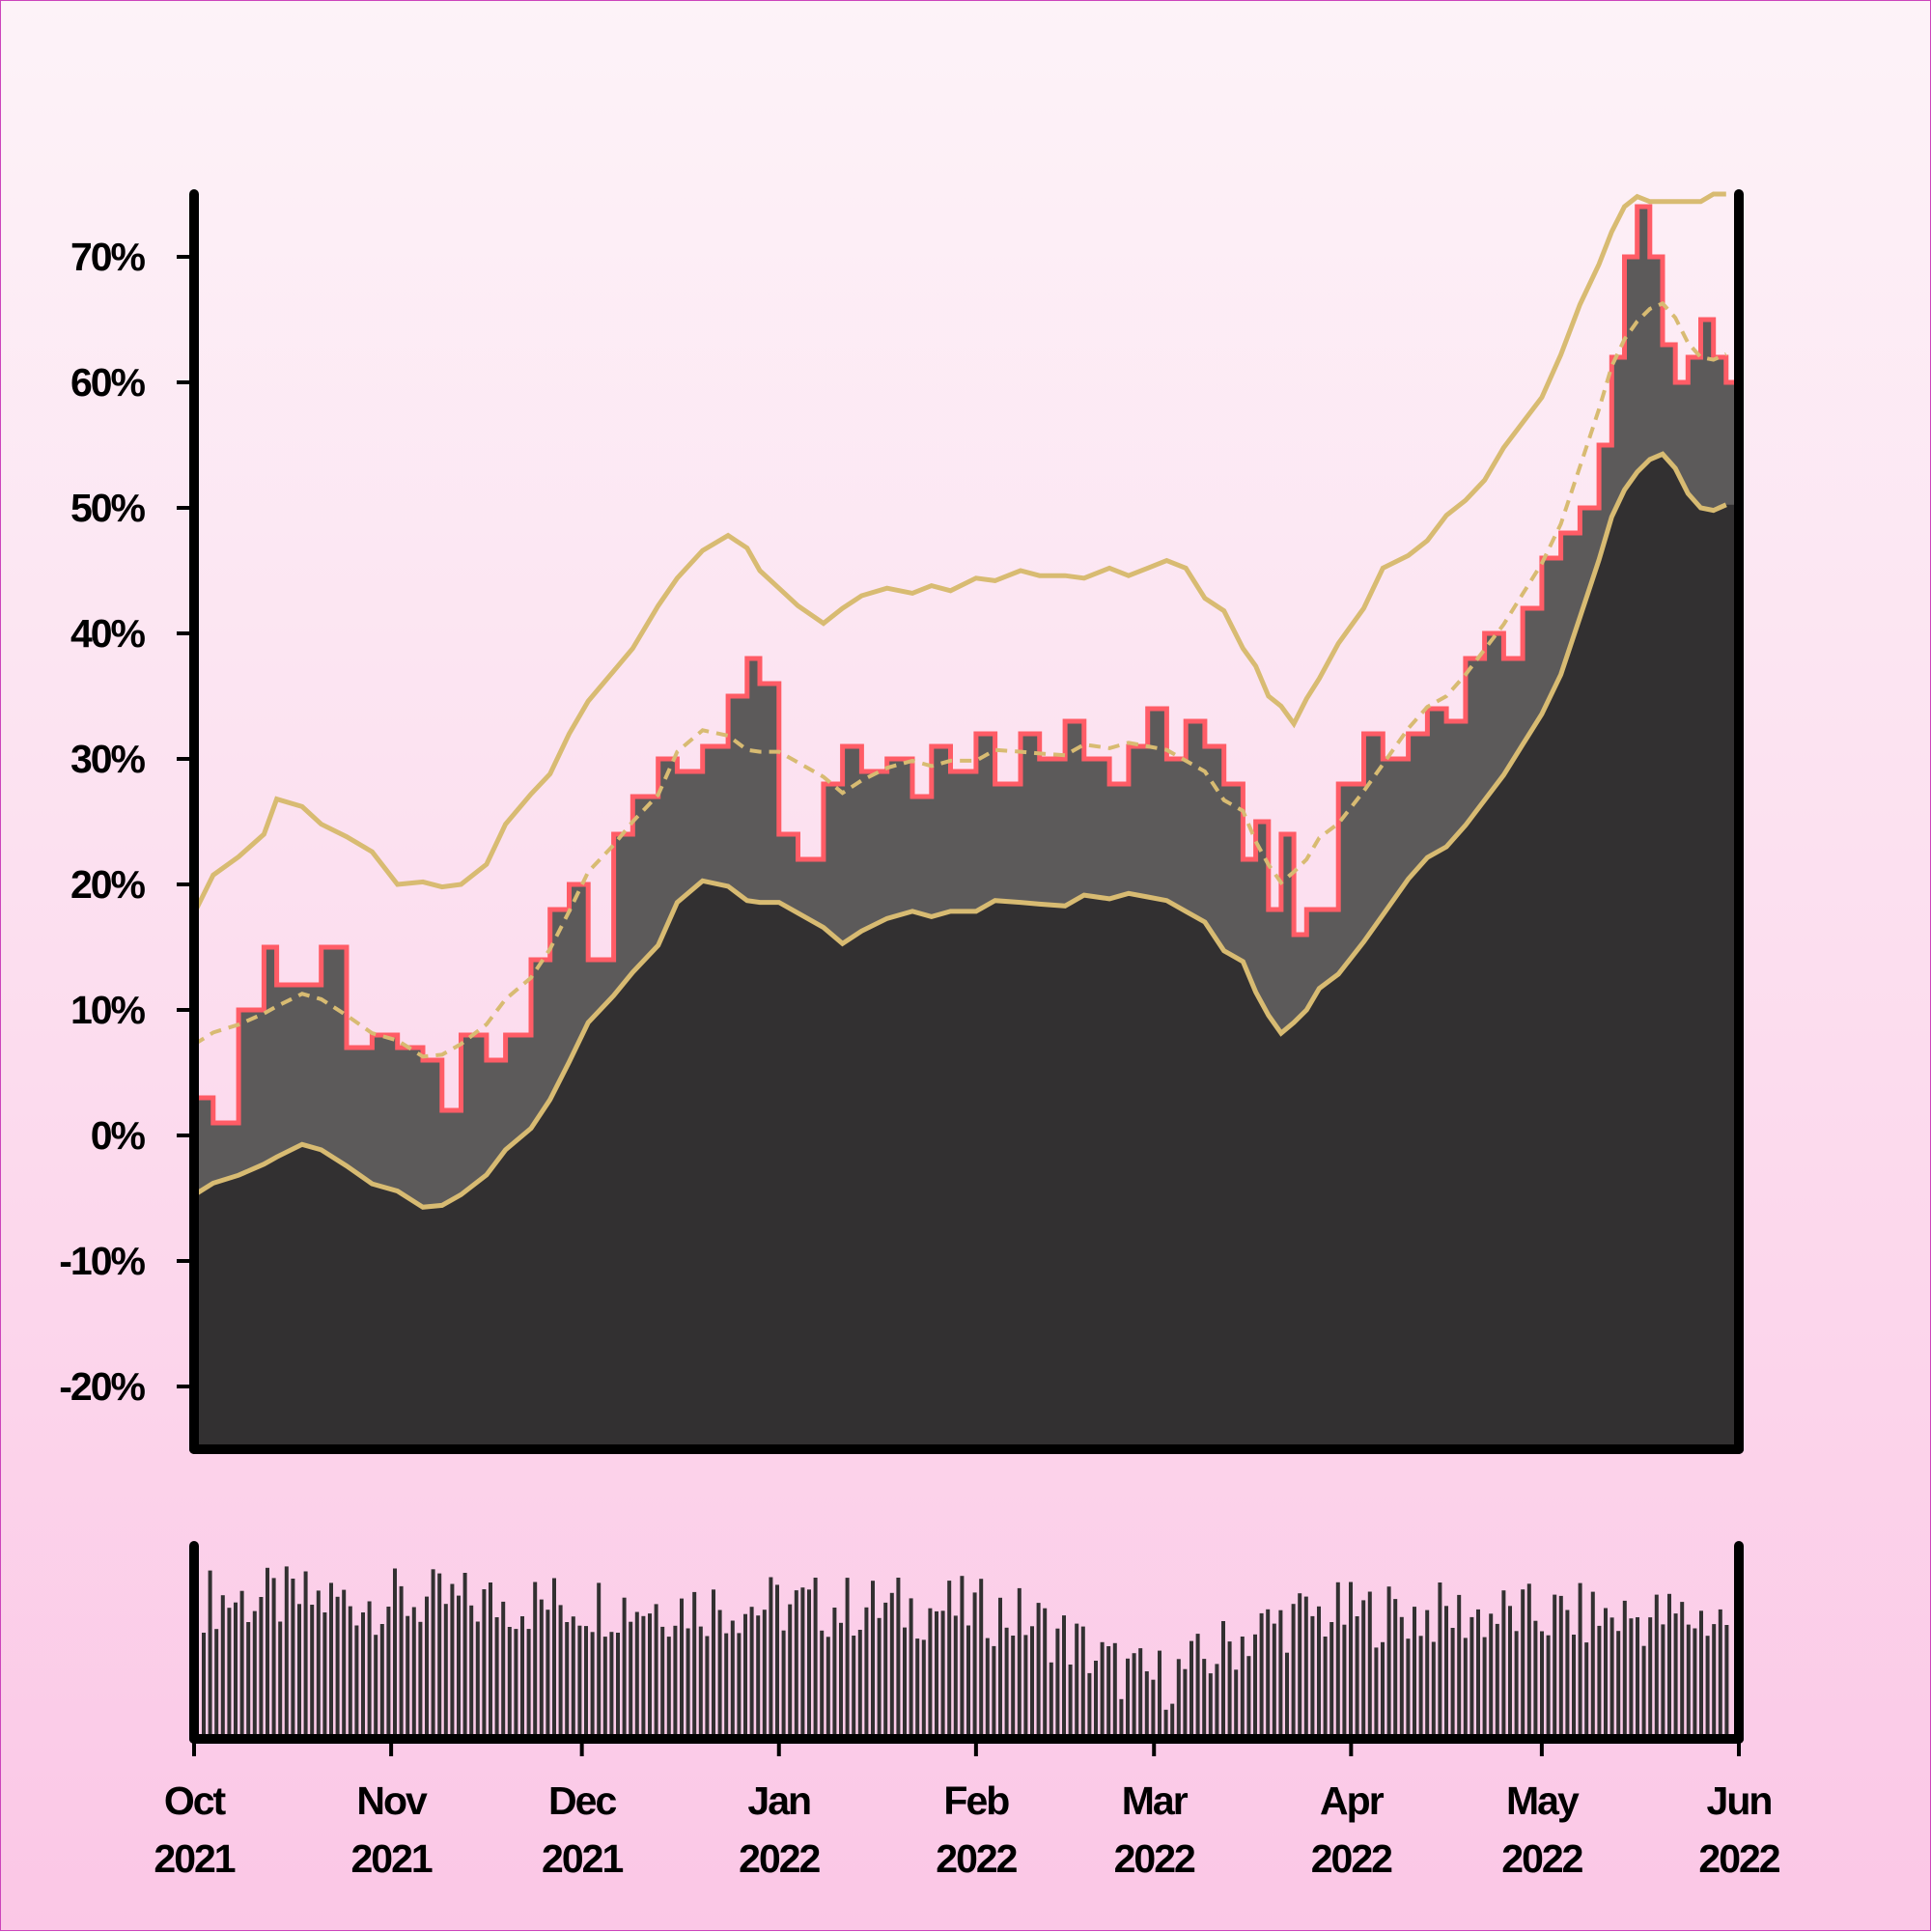 The height and width of the screenshot is (1932, 1931). Describe the element at coordinates (392, 1801) in the screenshot. I see `x-tick-month-label: Nov` at that location.